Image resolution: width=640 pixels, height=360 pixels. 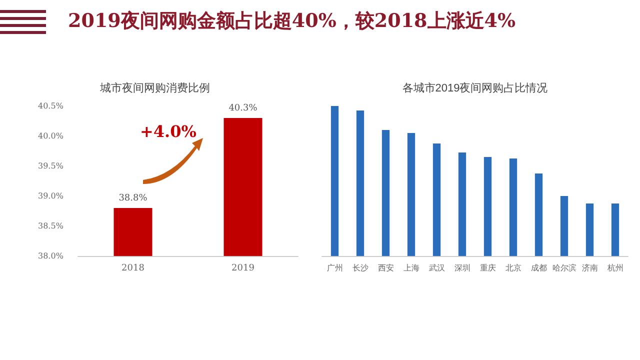 I want to click on y-tick-label: 38.0%, so click(x=51, y=256).